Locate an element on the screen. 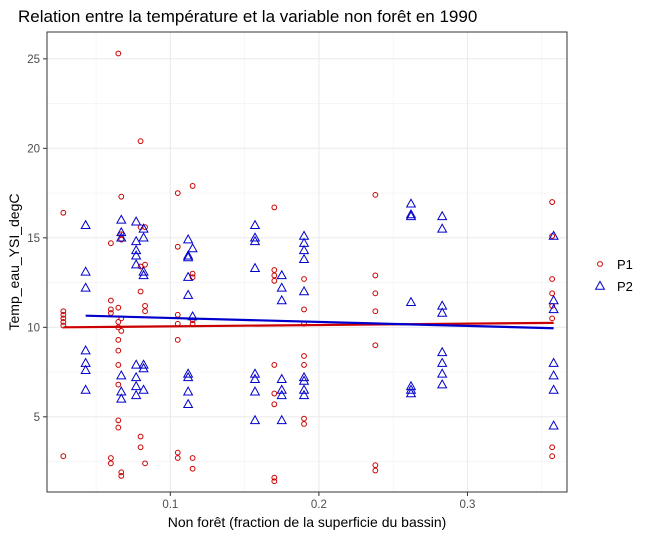  trend-line-p2 is located at coordinates (319, 322).